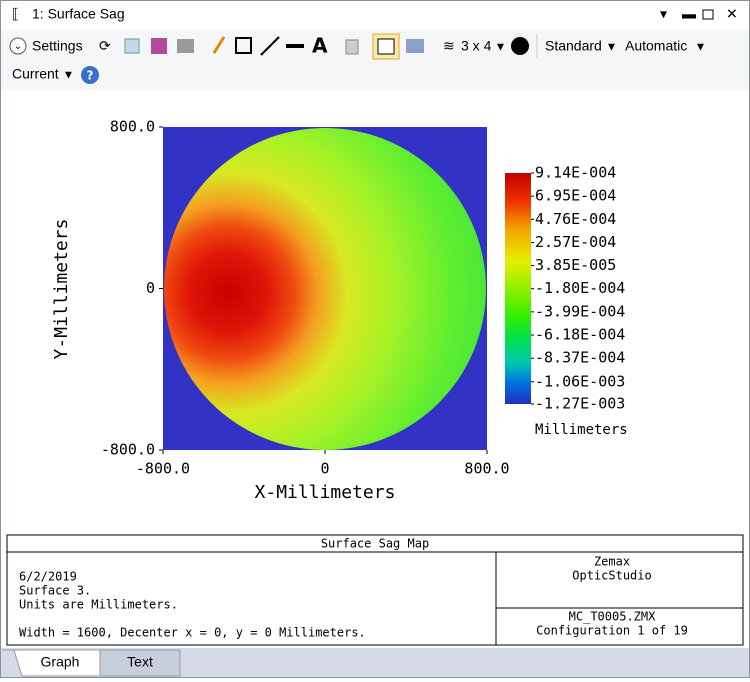  What do you see at coordinates (708, 14) in the screenshot?
I see `maximize` at bounding box center [708, 14].